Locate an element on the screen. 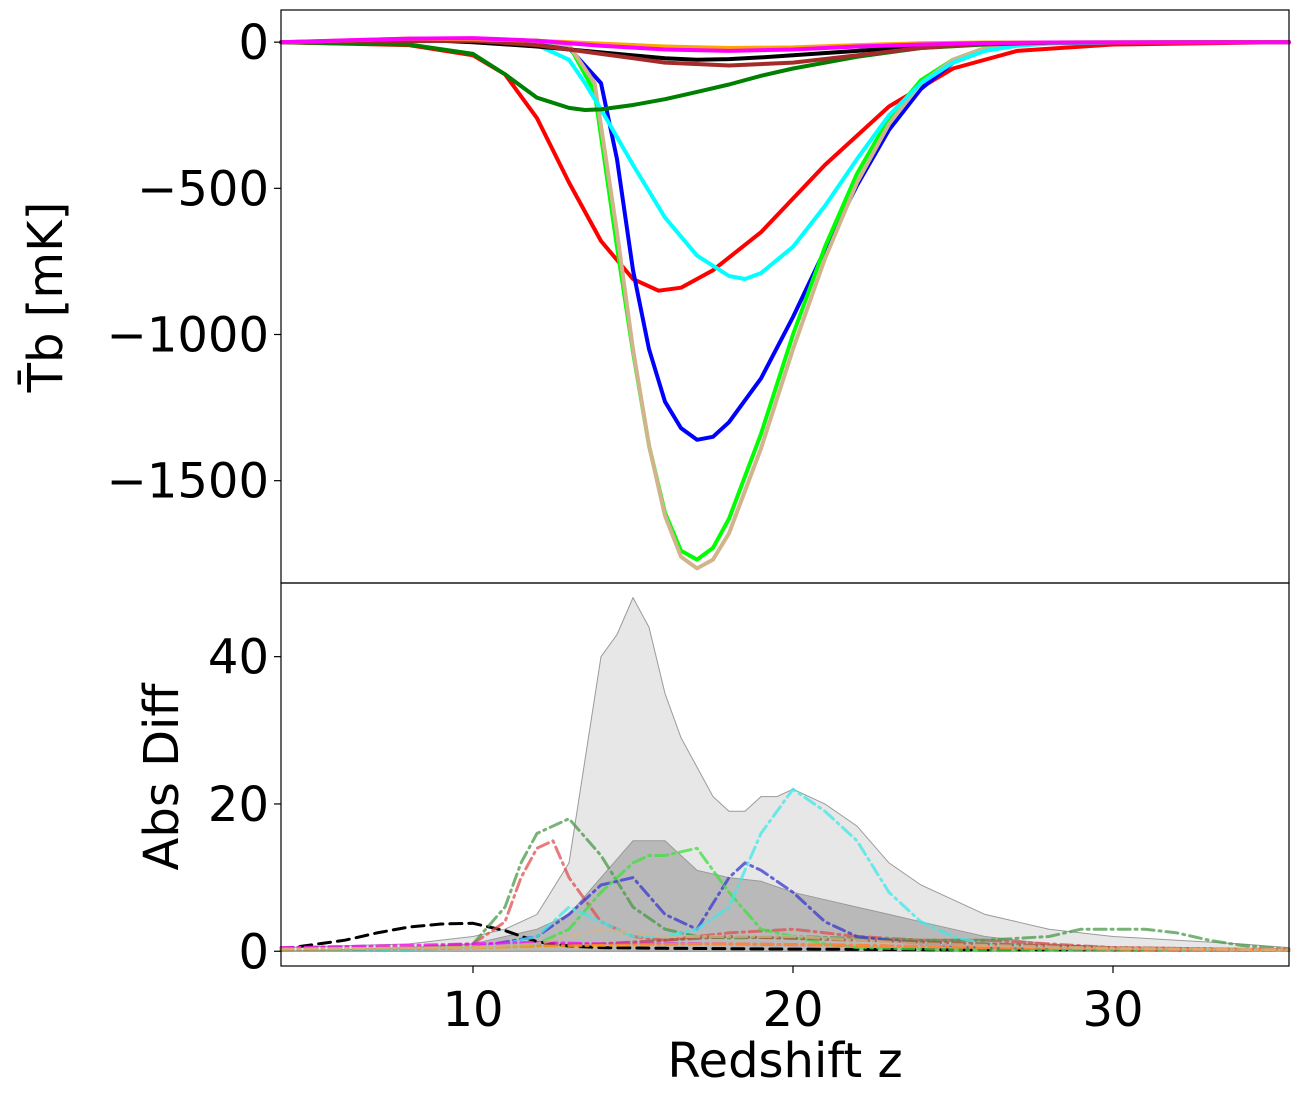  top-y-tick-label-3: −1500 is located at coordinates (188, 482).